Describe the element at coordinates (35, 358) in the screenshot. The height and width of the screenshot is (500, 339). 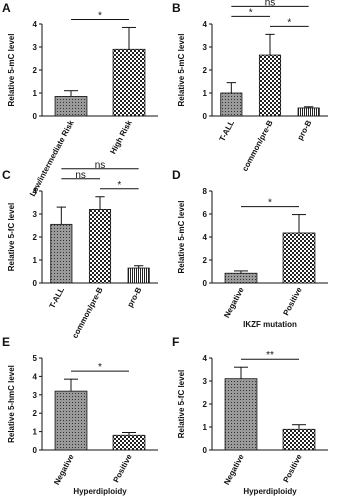
I see `y-tick-label: 5` at that location.